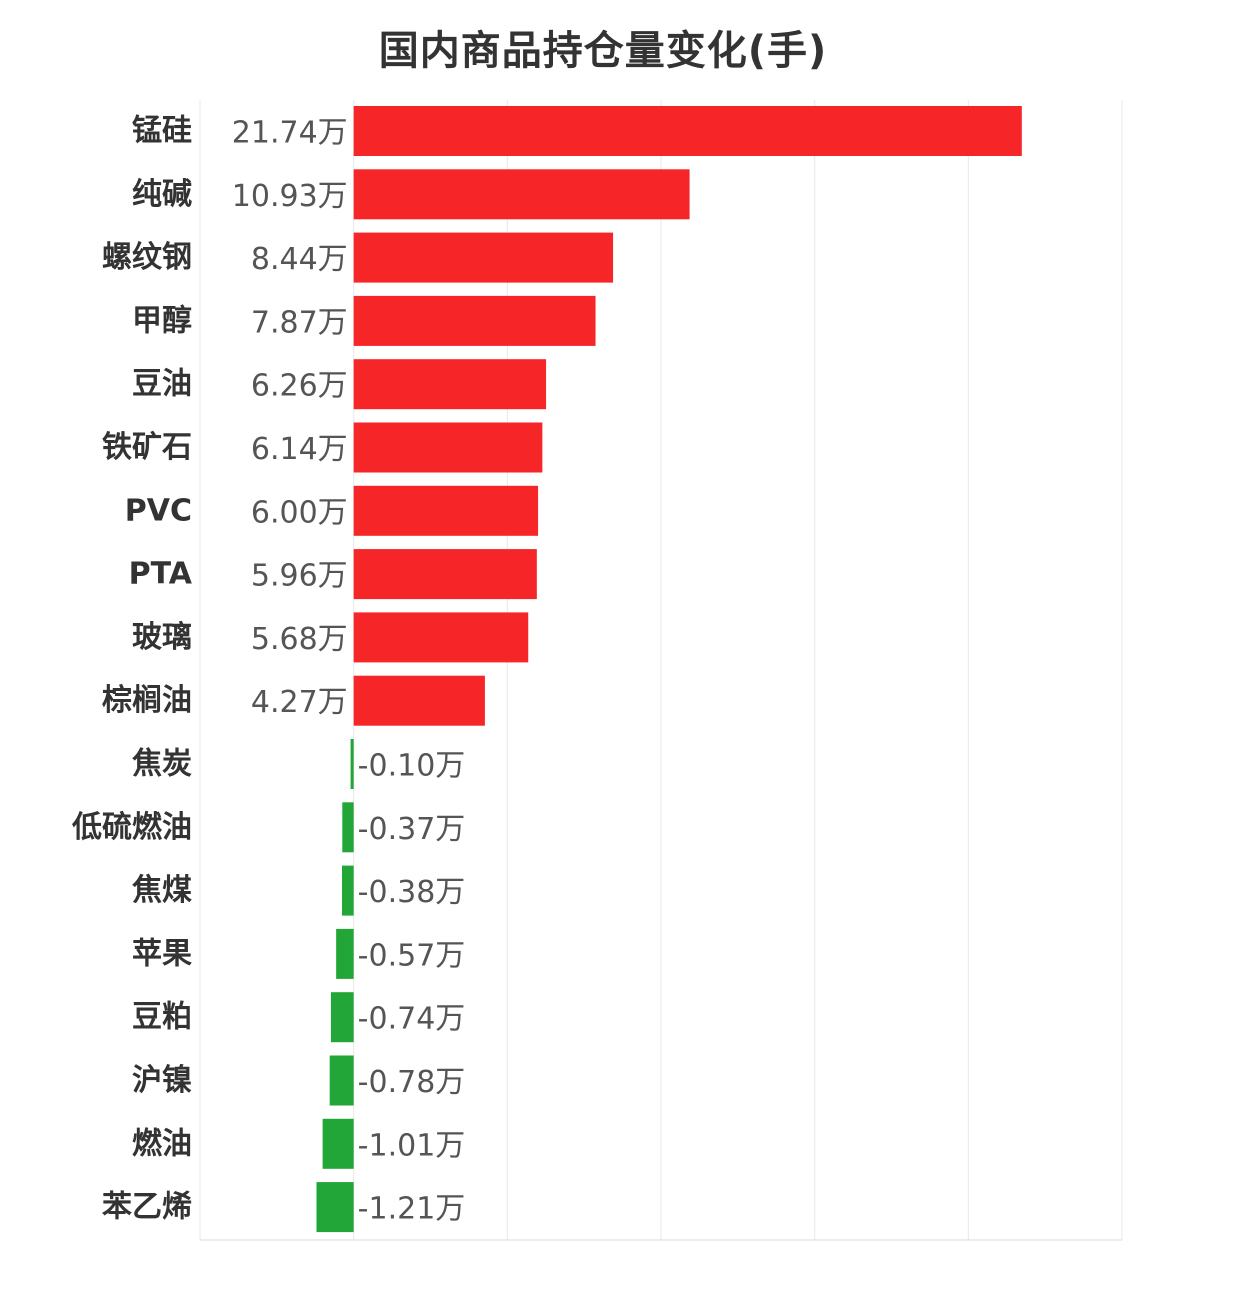 The width and height of the screenshot is (1246, 1300). I want to click on category-label: 锰硅, so click(162, 131).